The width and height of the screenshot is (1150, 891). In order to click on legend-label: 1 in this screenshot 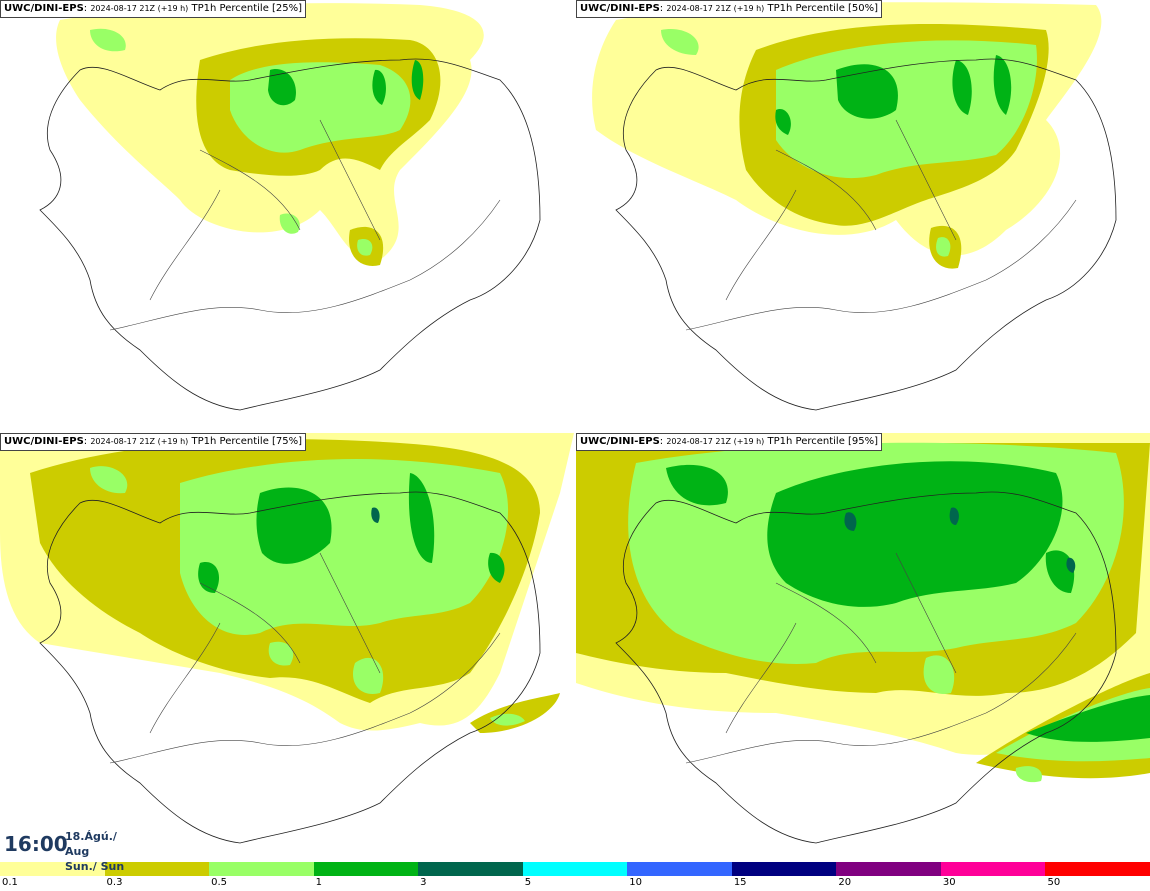, I will do `click(318, 882)`.